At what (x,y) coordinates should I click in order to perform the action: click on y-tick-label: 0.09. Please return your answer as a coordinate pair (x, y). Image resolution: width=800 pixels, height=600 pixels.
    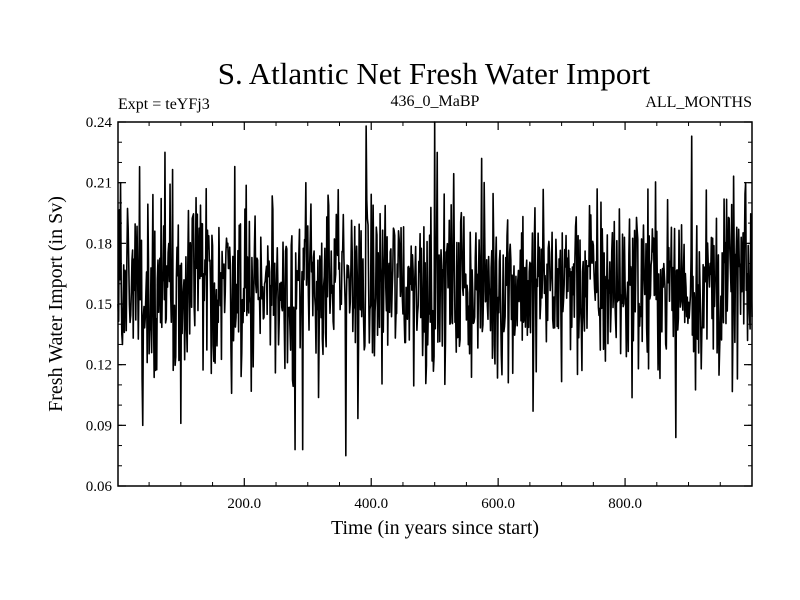
    Looking at the image, I should click on (99, 426).